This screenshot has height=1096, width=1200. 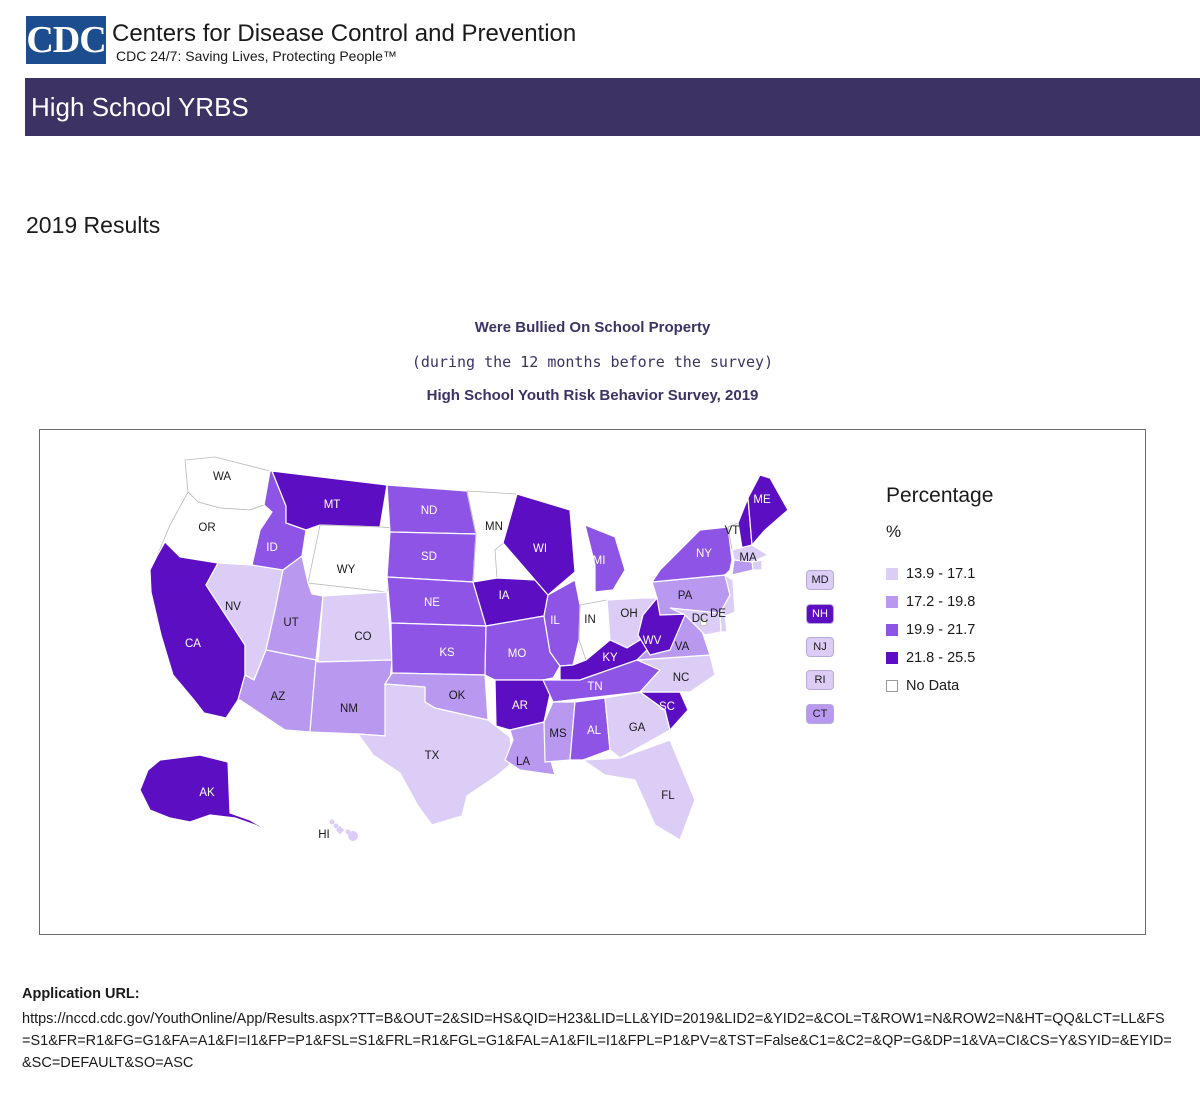 What do you see at coordinates (610, 658) in the screenshot?
I see `state-label-ky: KY` at bounding box center [610, 658].